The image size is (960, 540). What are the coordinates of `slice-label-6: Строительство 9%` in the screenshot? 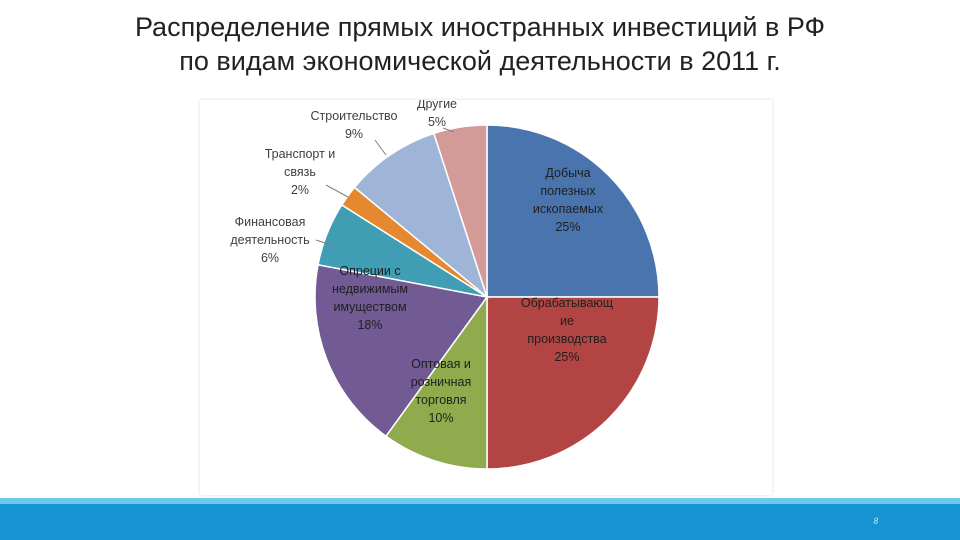 It's located at (354, 125).